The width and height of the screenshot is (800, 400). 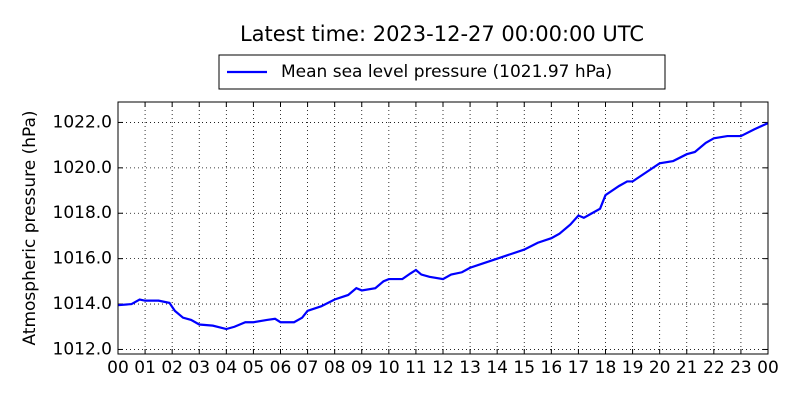 What do you see at coordinates (443, 368) in the screenshot?
I see `x-tick-label: 12` at bounding box center [443, 368].